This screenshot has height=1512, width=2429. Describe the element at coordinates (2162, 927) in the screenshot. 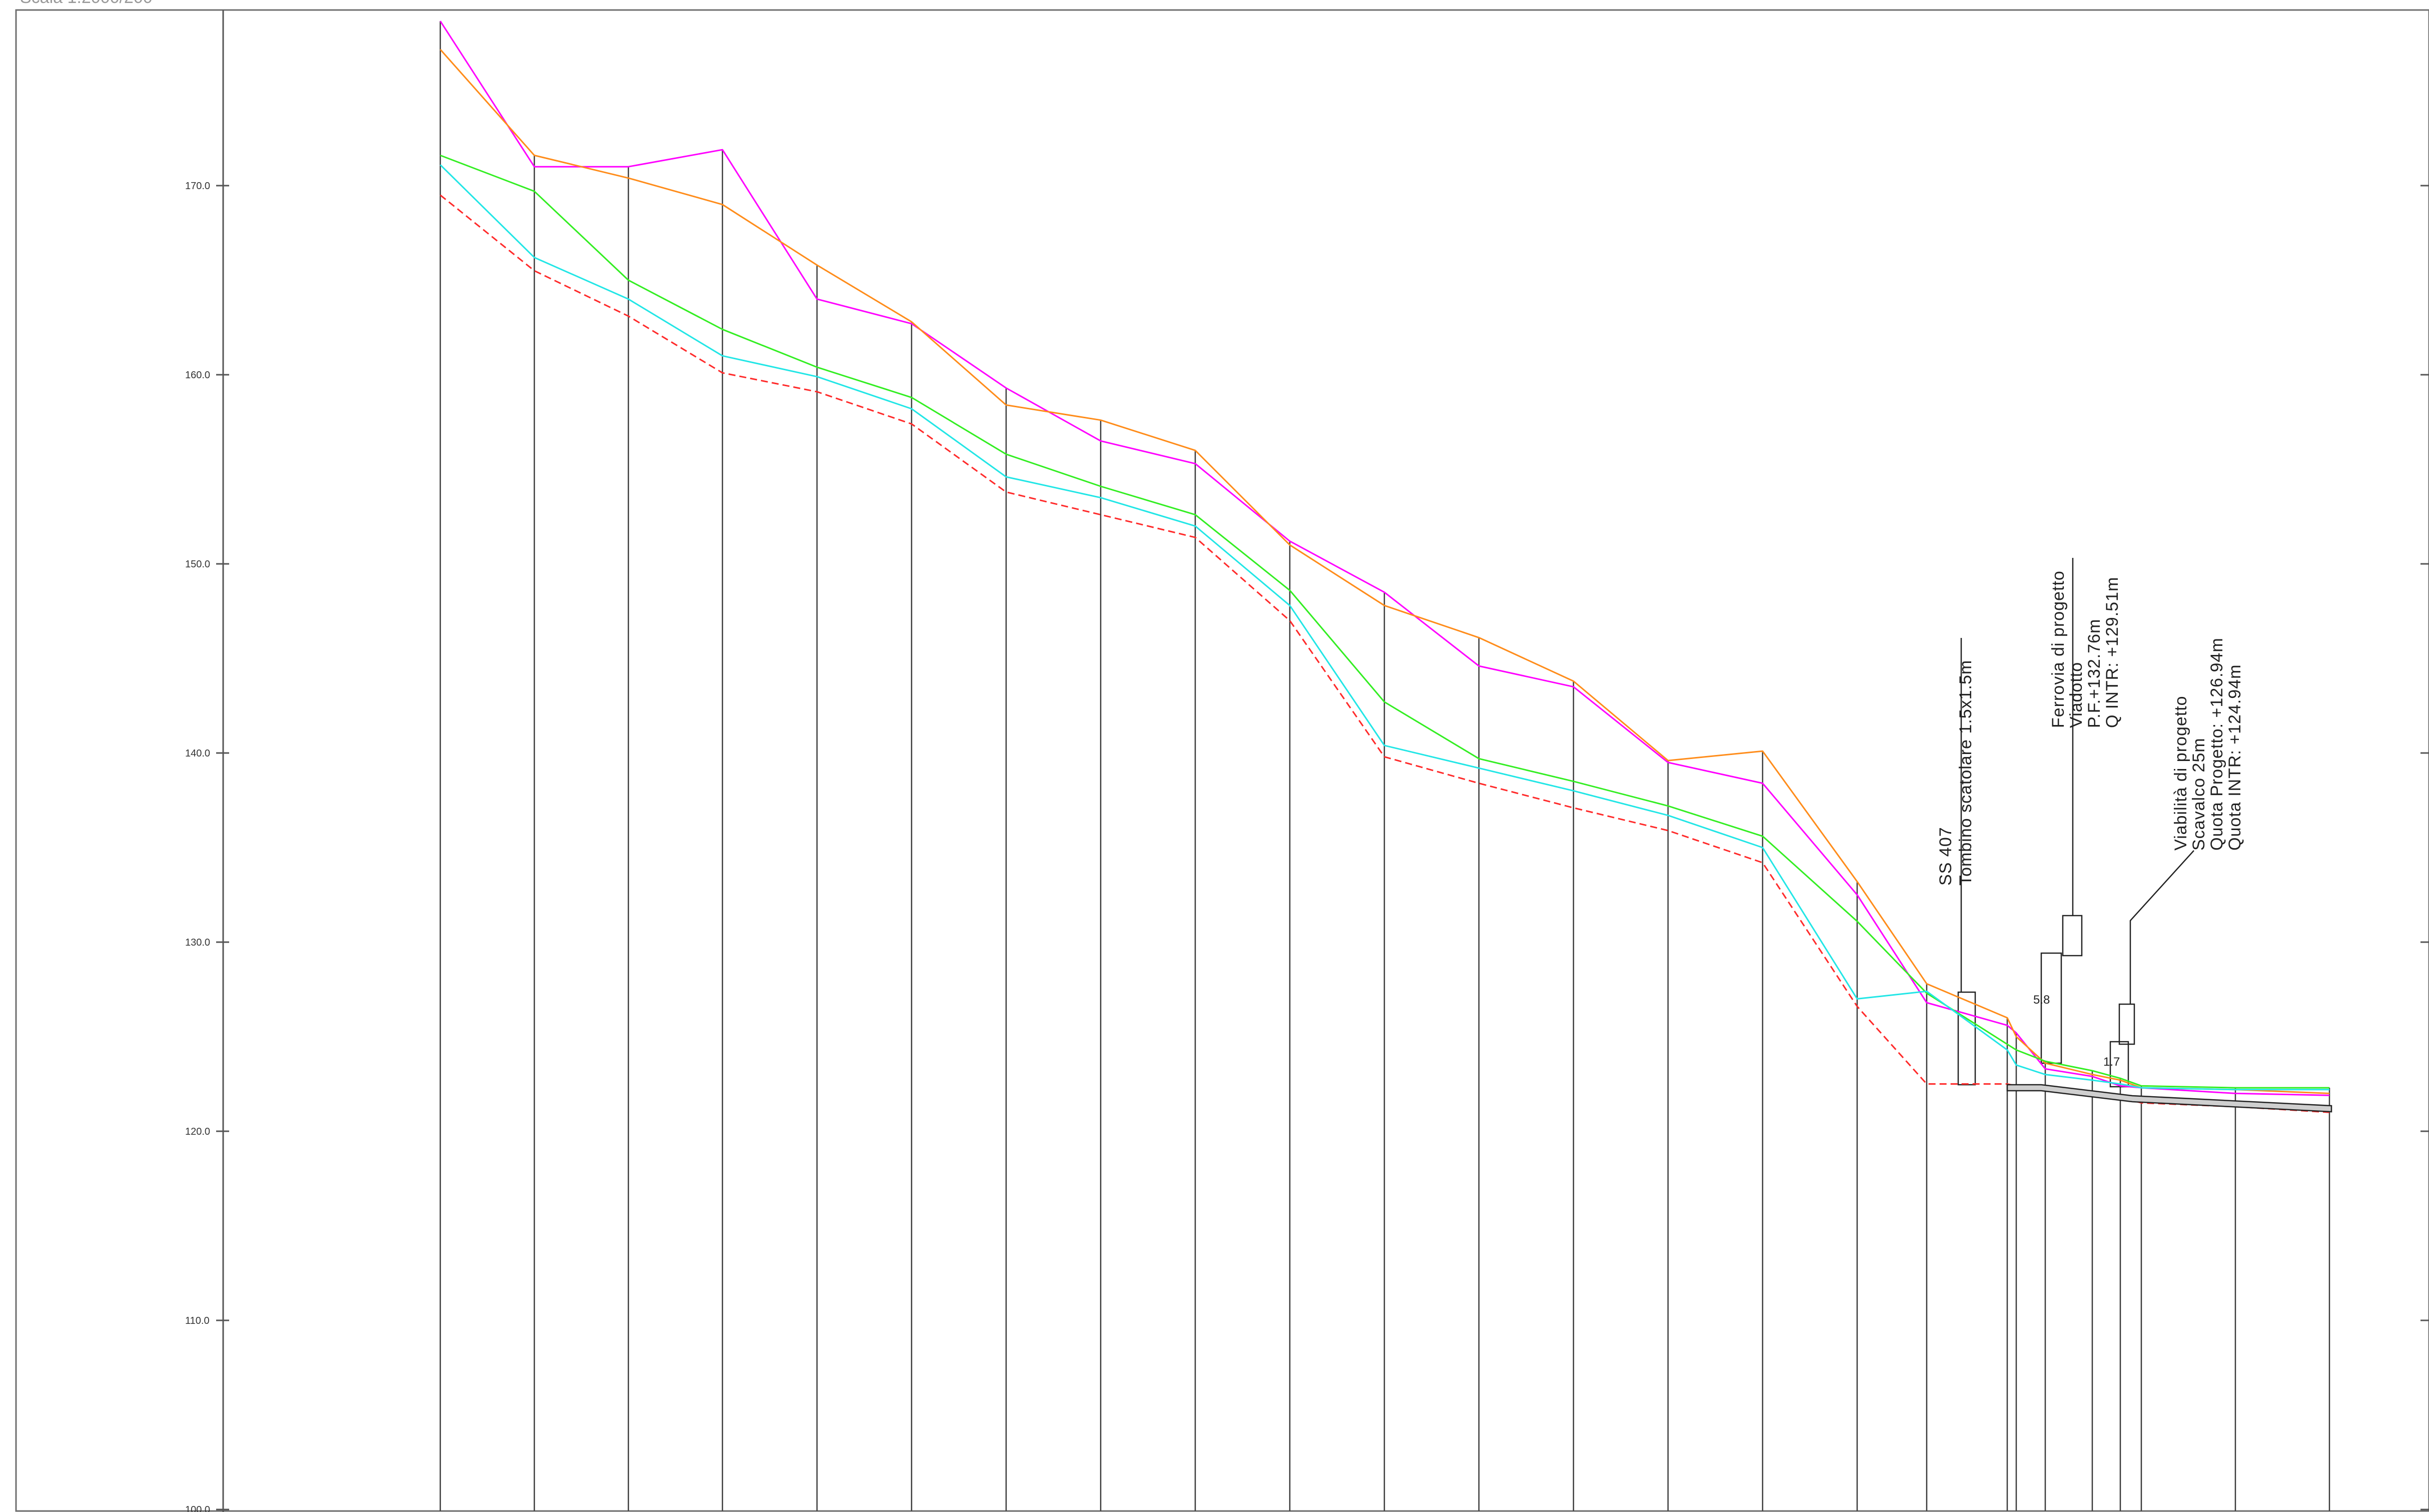

I see `overpass-leader` at that location.